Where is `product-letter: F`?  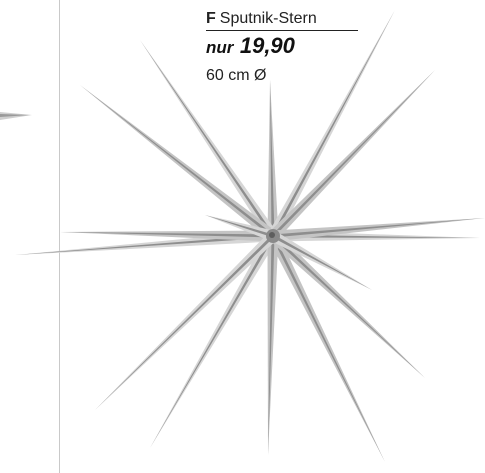 product-letter: F is located at coordinates (211, 18).